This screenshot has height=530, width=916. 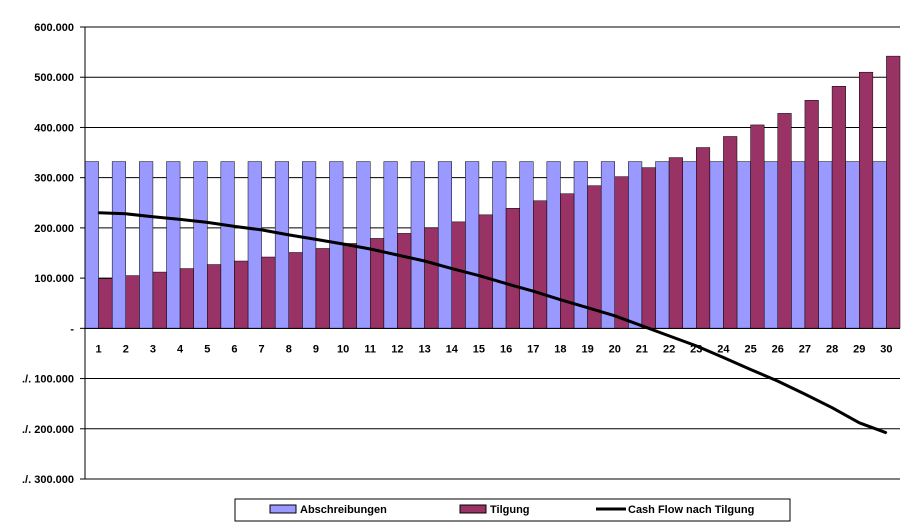 What do you see at coordinates (669, 349) in the screenshot?
I see `x-tick-label: 22` at bounding box center [669, 349].